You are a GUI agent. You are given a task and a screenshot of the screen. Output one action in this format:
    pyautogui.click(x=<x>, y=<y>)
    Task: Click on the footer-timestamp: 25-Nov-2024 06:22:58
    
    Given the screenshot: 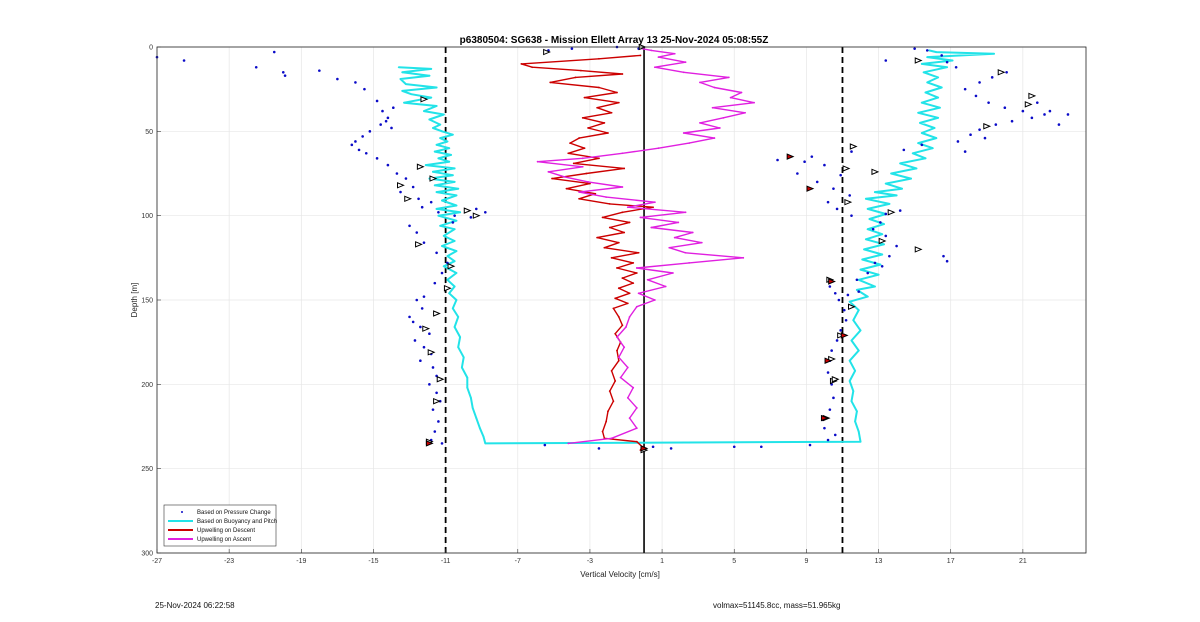 What is the action you would take?
    pyautogui.click(x=195, y=605)
    